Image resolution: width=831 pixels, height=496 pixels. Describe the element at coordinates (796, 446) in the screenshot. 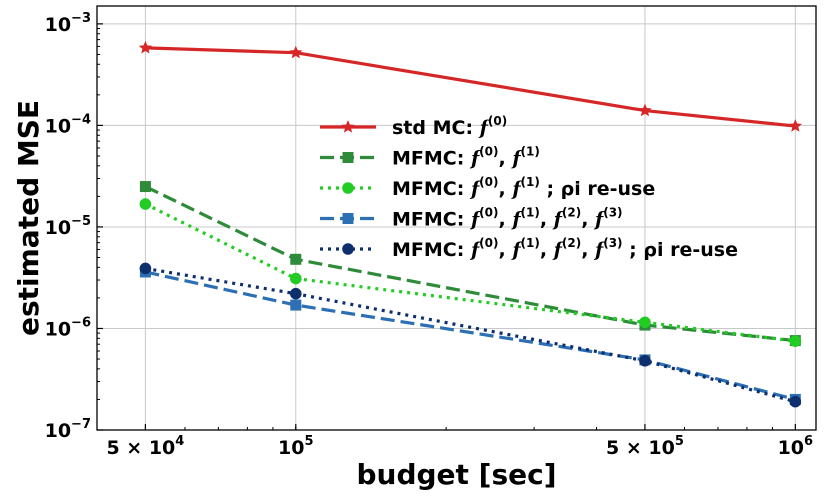

I see `x-tick-label: 10⁶` at that location.